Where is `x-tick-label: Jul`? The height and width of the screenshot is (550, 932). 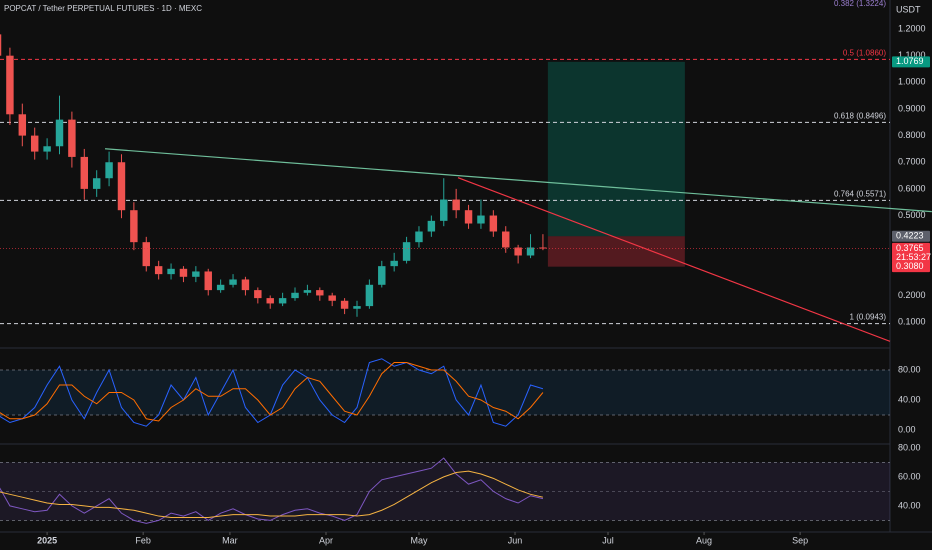
x-tick-label: Jul is located at coordinates (608, 540).